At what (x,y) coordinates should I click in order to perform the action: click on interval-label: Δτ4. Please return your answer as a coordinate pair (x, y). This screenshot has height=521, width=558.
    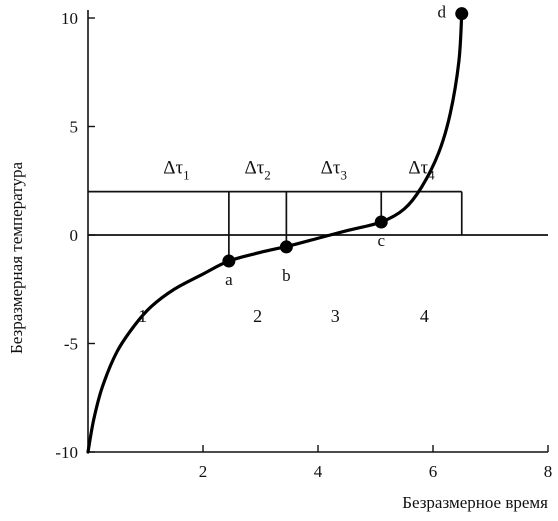
    Looking at the image, I should click on (421, 170).